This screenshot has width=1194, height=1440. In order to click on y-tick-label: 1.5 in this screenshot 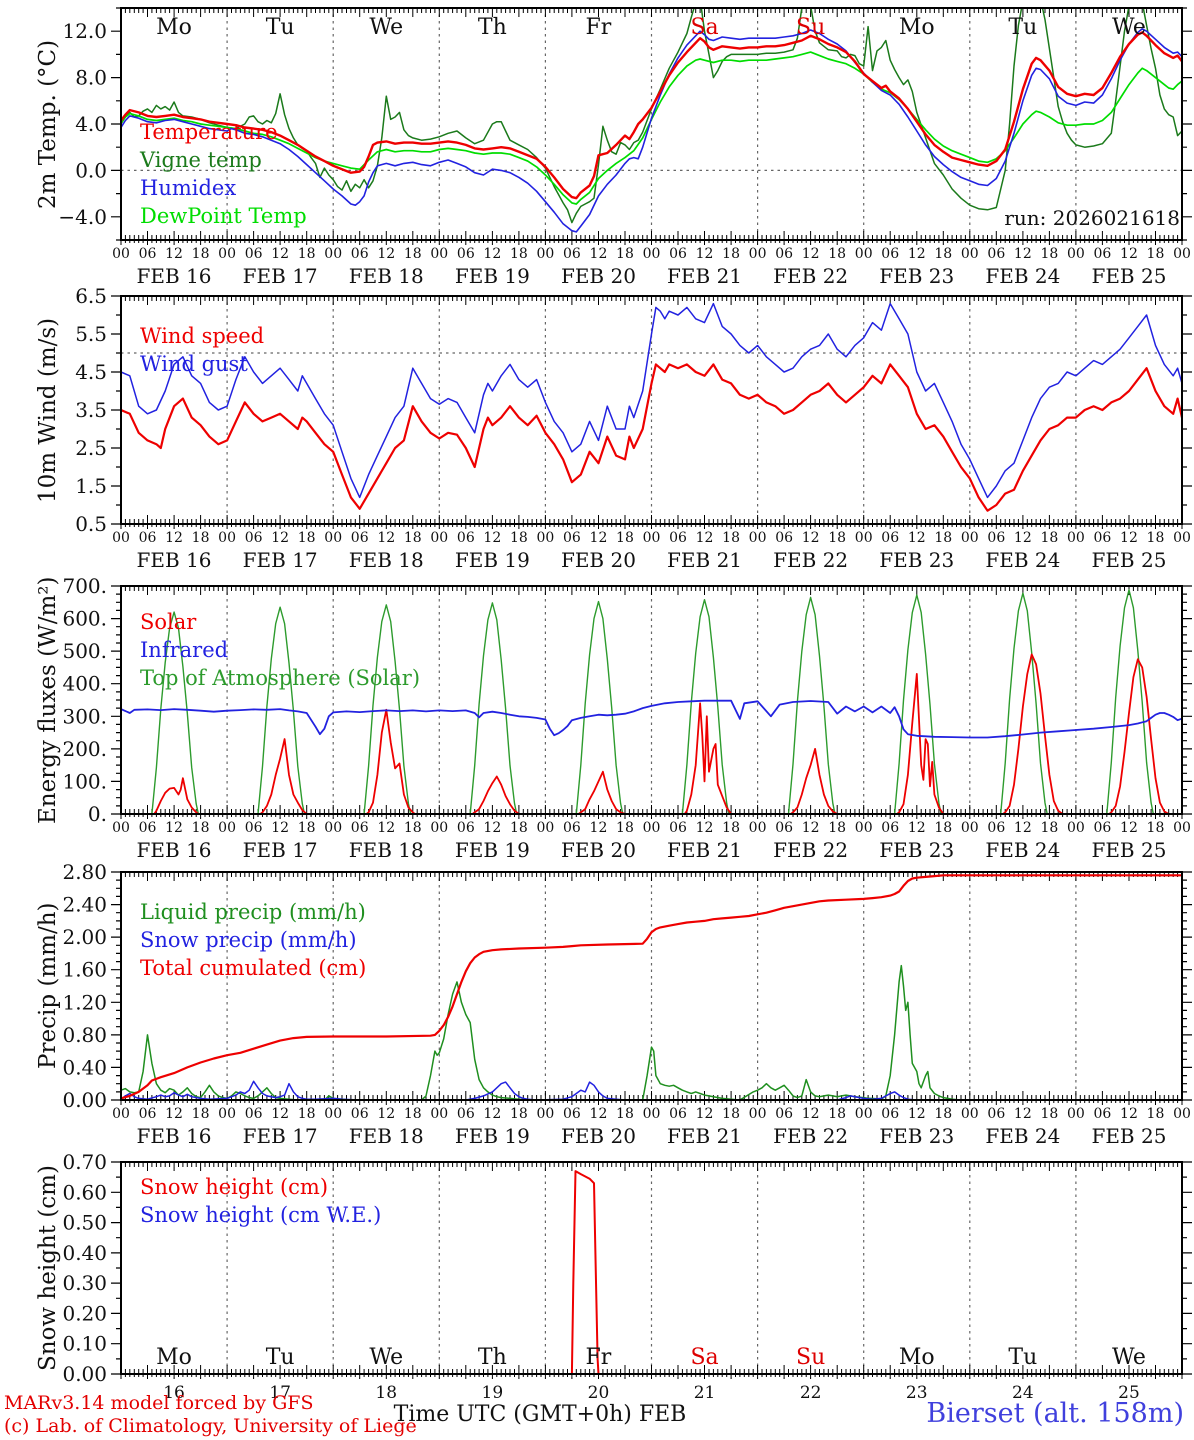, I will do `click(91, 486)`.